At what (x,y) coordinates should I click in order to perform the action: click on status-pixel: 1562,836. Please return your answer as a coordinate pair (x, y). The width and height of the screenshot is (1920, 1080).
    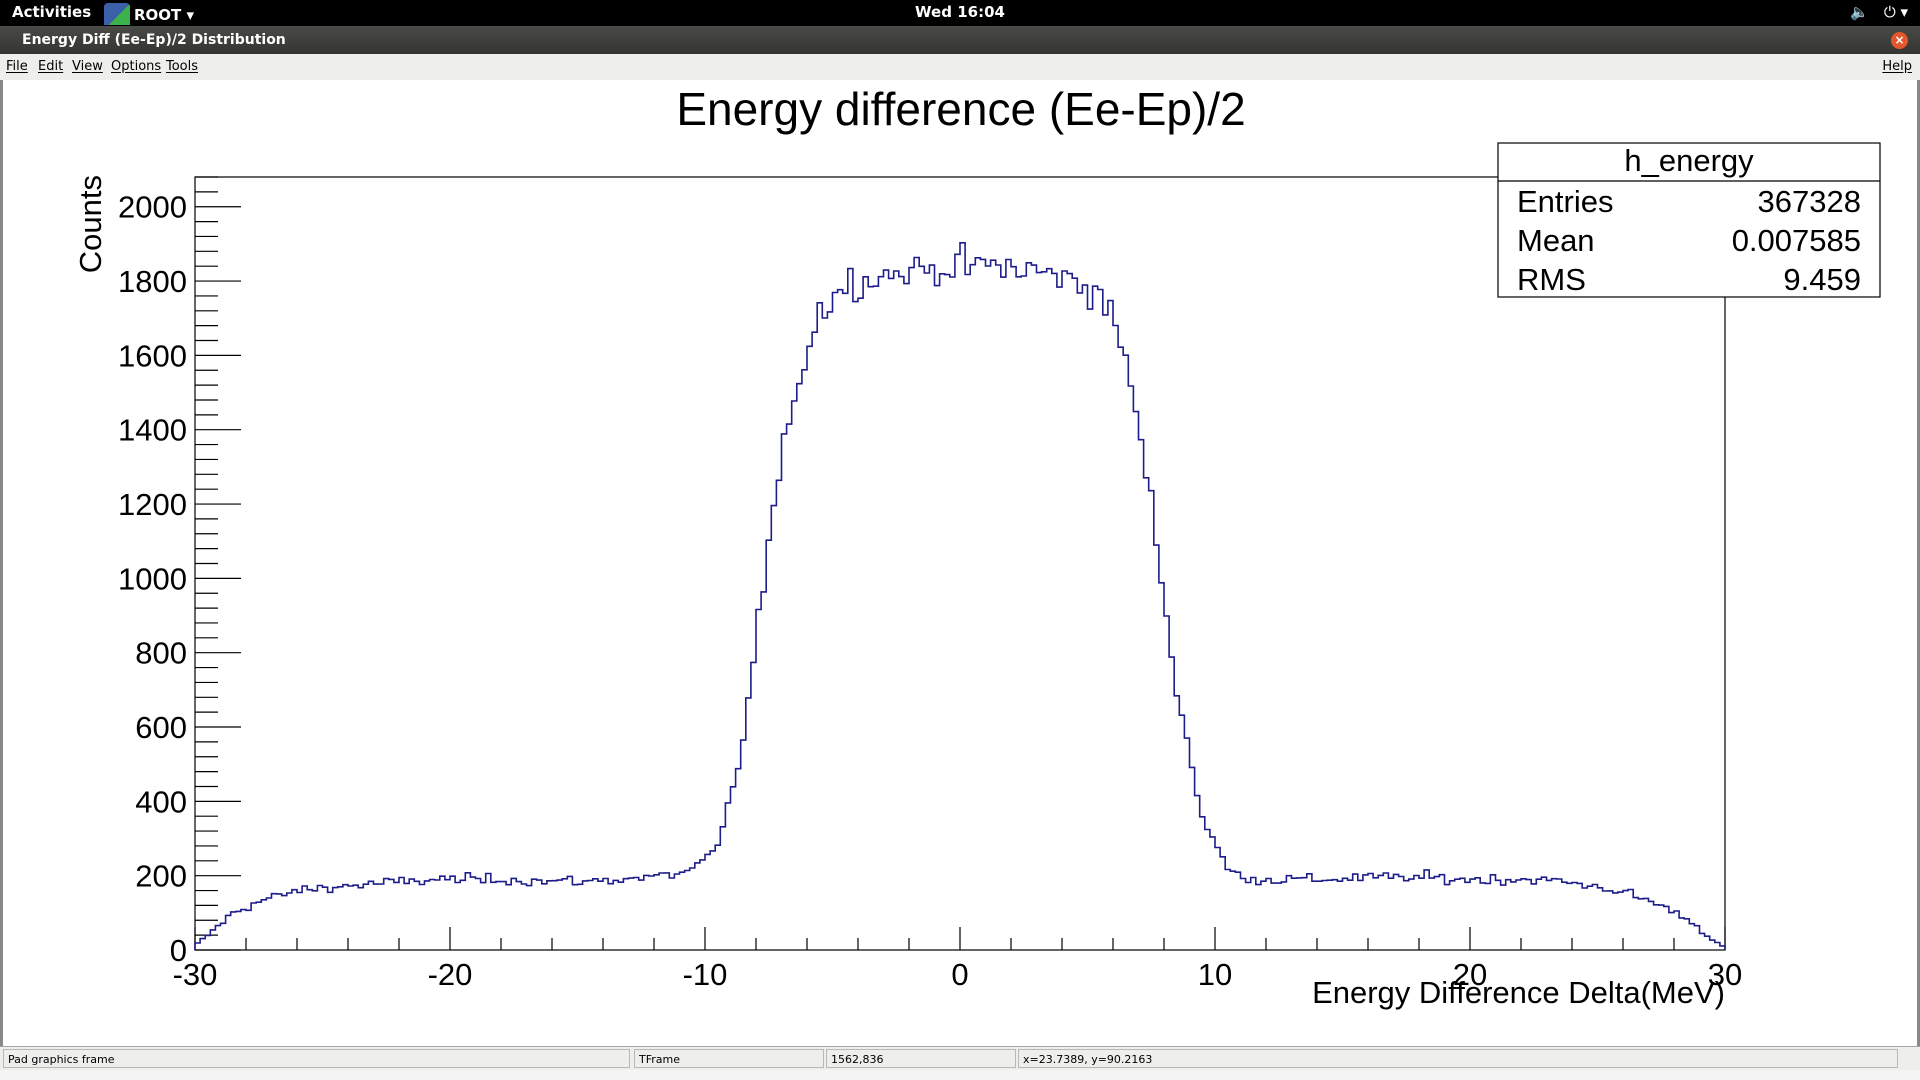
    Looking at the image, I should click on (921, 1058).